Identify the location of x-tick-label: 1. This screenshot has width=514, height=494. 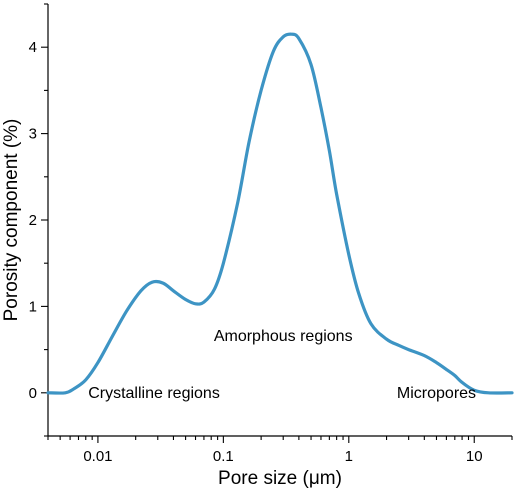
(349, 456).